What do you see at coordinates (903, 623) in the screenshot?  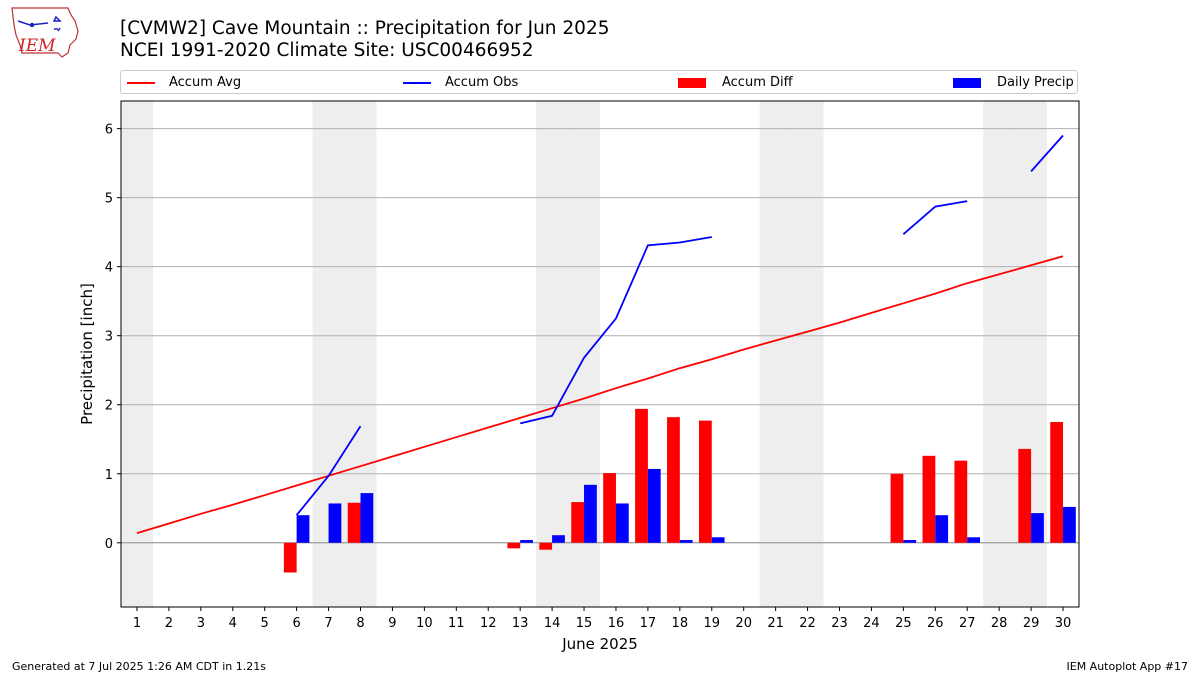 I see `x-tick-label-25: 25` at bounding box center [903, 623].